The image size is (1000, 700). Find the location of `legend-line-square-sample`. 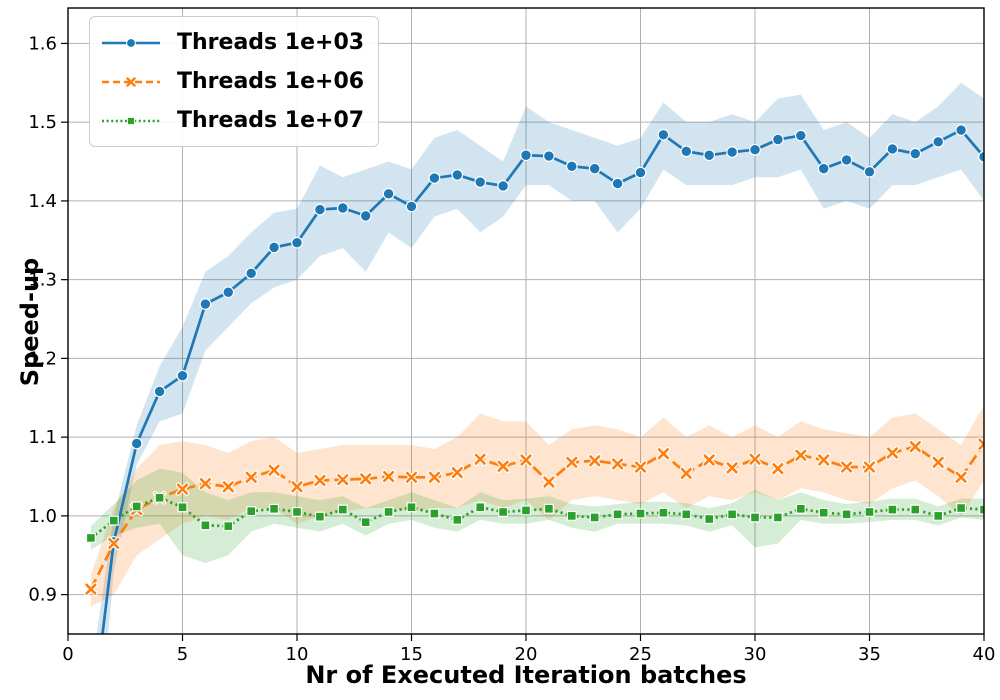

legend-line-square-sample is located at coordinates (131, 120).